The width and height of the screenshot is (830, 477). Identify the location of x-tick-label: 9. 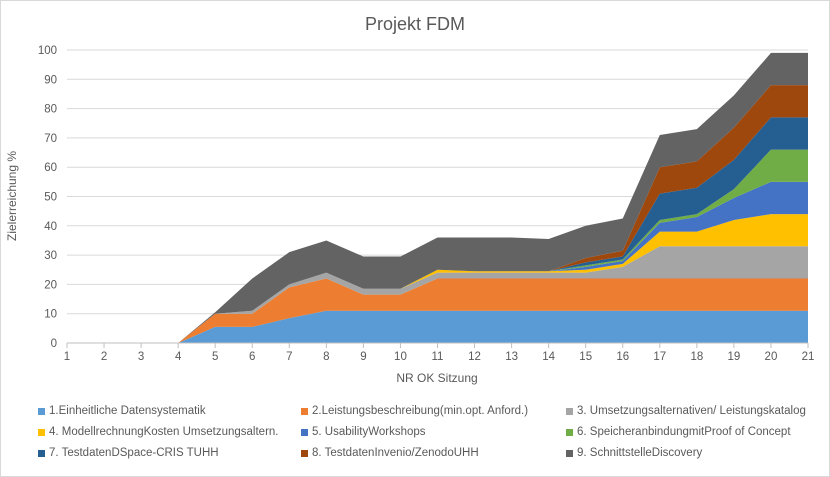
(363, 357).